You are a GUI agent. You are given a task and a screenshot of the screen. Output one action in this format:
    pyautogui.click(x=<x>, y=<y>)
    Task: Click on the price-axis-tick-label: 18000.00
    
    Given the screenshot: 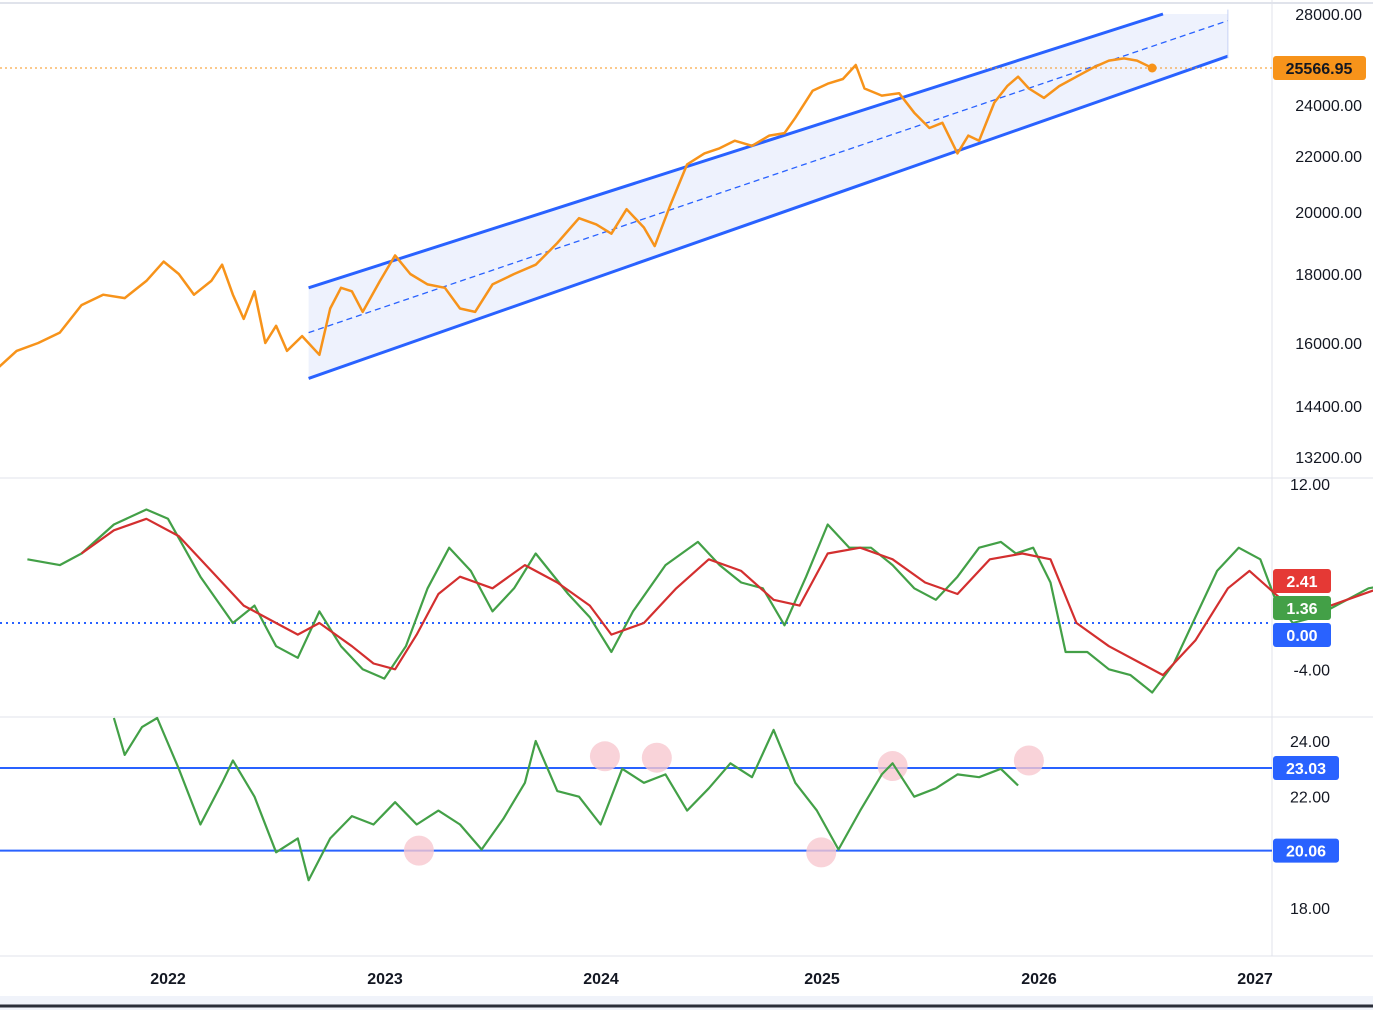 What is the action you would take?
    pyautogui.click(x=1328, y=275)
    